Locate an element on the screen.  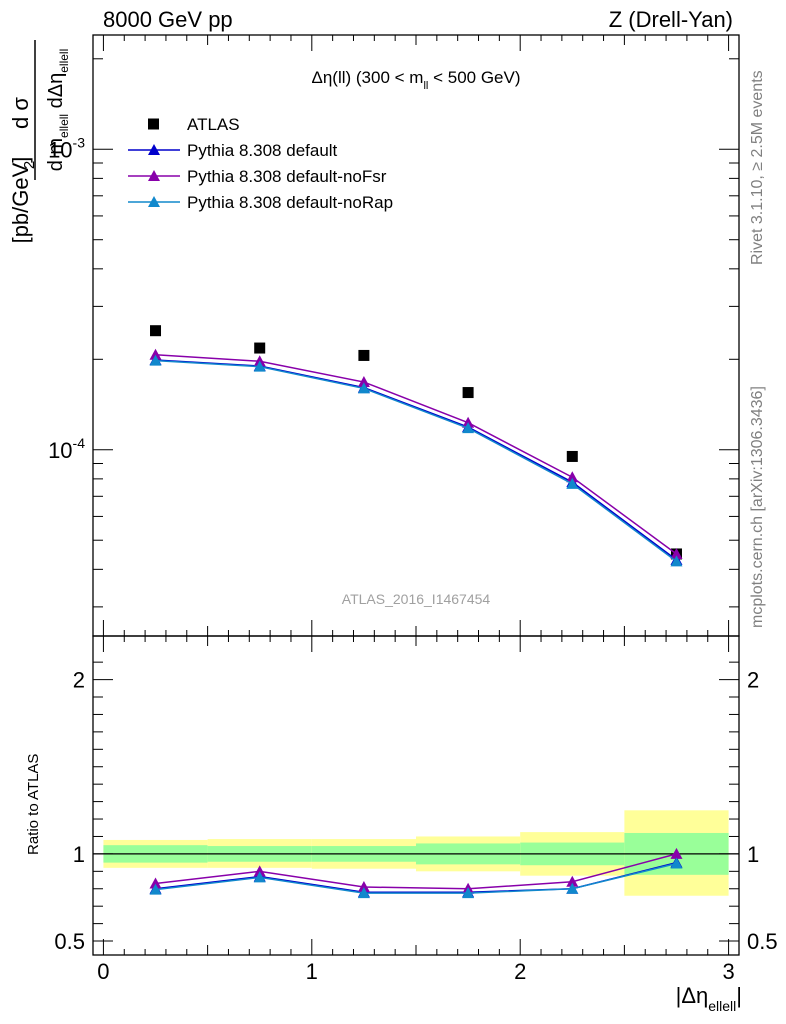
x-tick-label: 1 is located at coordinates (312, 971).